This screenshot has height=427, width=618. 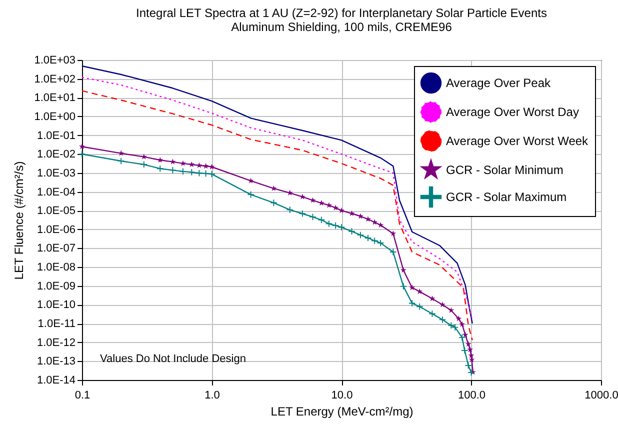 What do you see at coordinates (55, 79) in the screenshot?
I see `y-tick-label: 1.0E+02` at bounding box center [55, 79].